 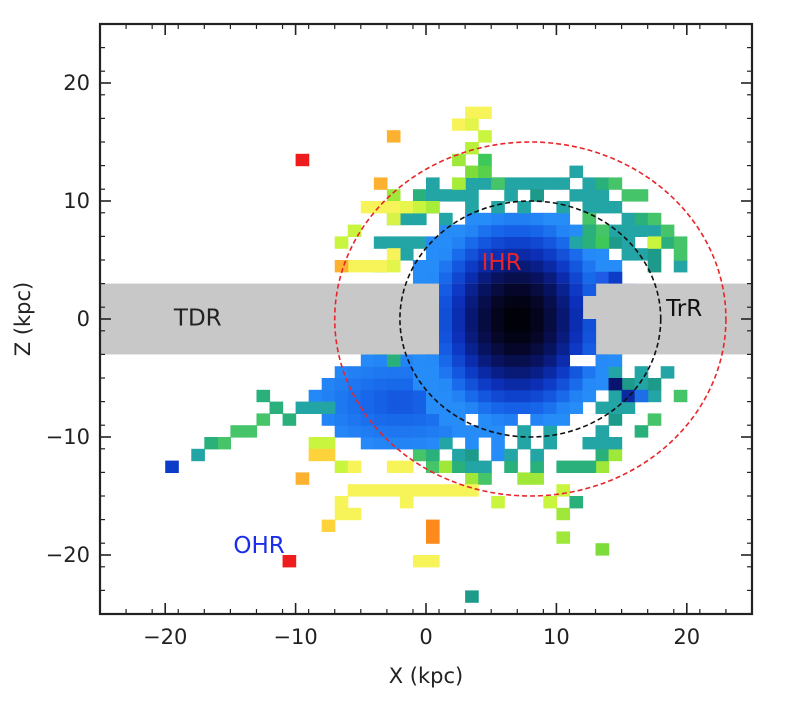 What do you see at coordinates (83, 319) in the screenshot?
I see `y-tick-label: 0` at bounding box center [83, 319].